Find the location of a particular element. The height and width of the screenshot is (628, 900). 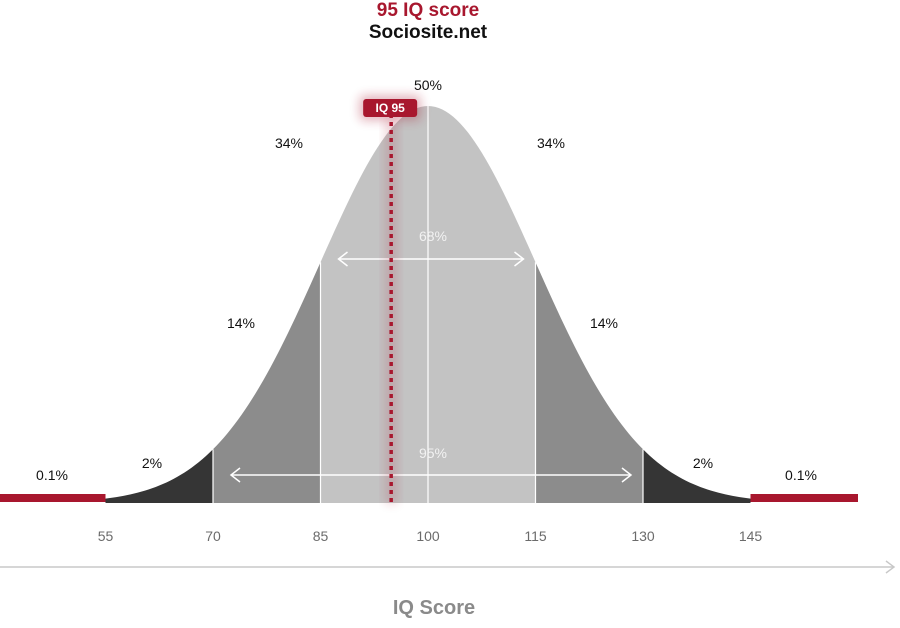

x-tick-100: 100 is located at coordinates (428, 536).